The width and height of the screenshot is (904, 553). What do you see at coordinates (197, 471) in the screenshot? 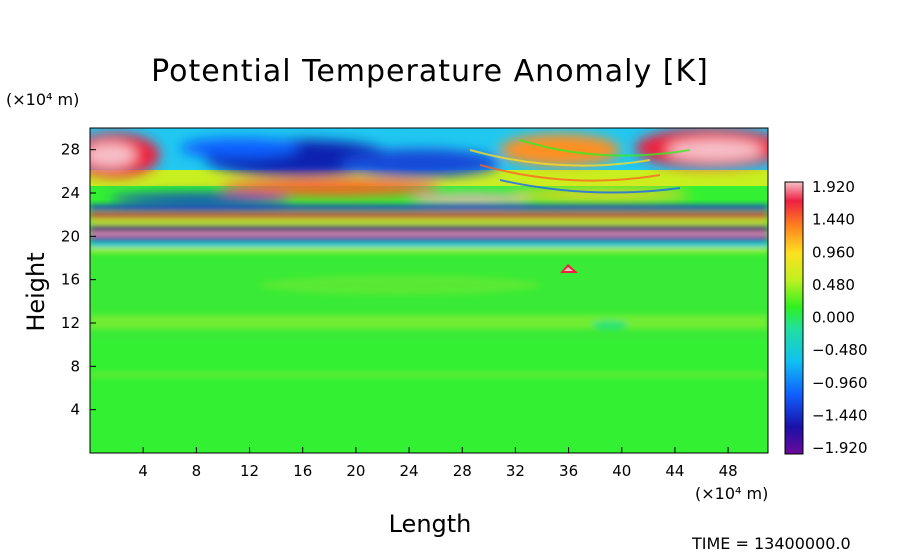
I see `x-tick-label: 8` at bounding box center [197, 471].